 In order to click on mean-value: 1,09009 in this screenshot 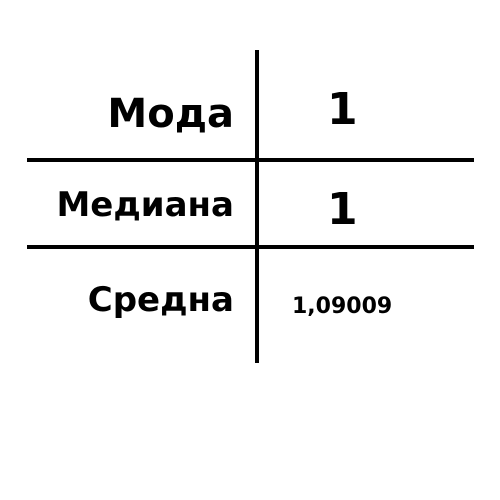, I will do `click(342, 306)`.